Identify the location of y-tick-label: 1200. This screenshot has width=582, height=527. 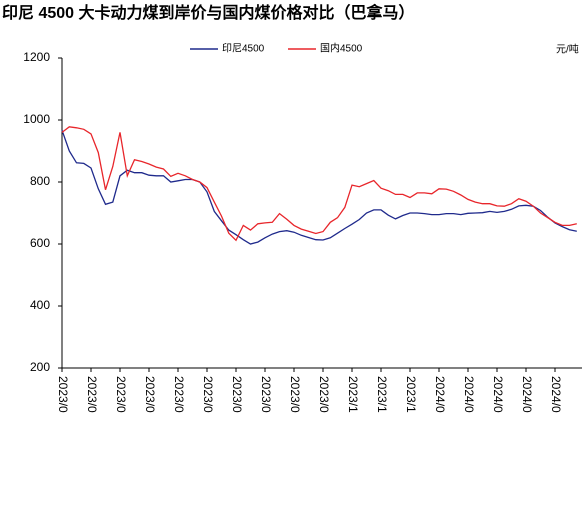
(36, 57).